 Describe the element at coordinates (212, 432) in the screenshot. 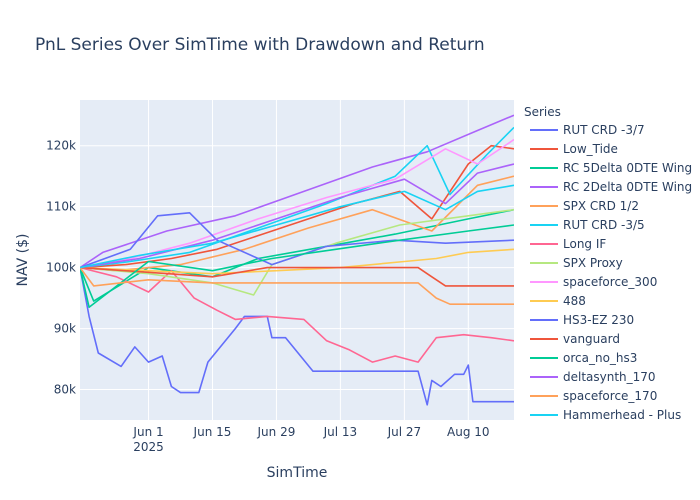

I see `x-tick-label: Jun 15` at that location.